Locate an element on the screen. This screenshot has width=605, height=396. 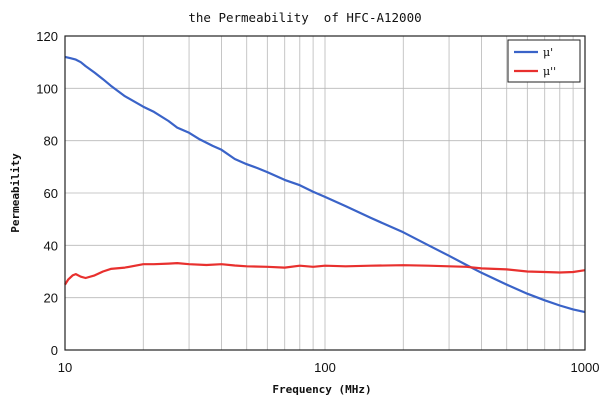
y-tick-label: 60 is located at coordinates (51, 193).